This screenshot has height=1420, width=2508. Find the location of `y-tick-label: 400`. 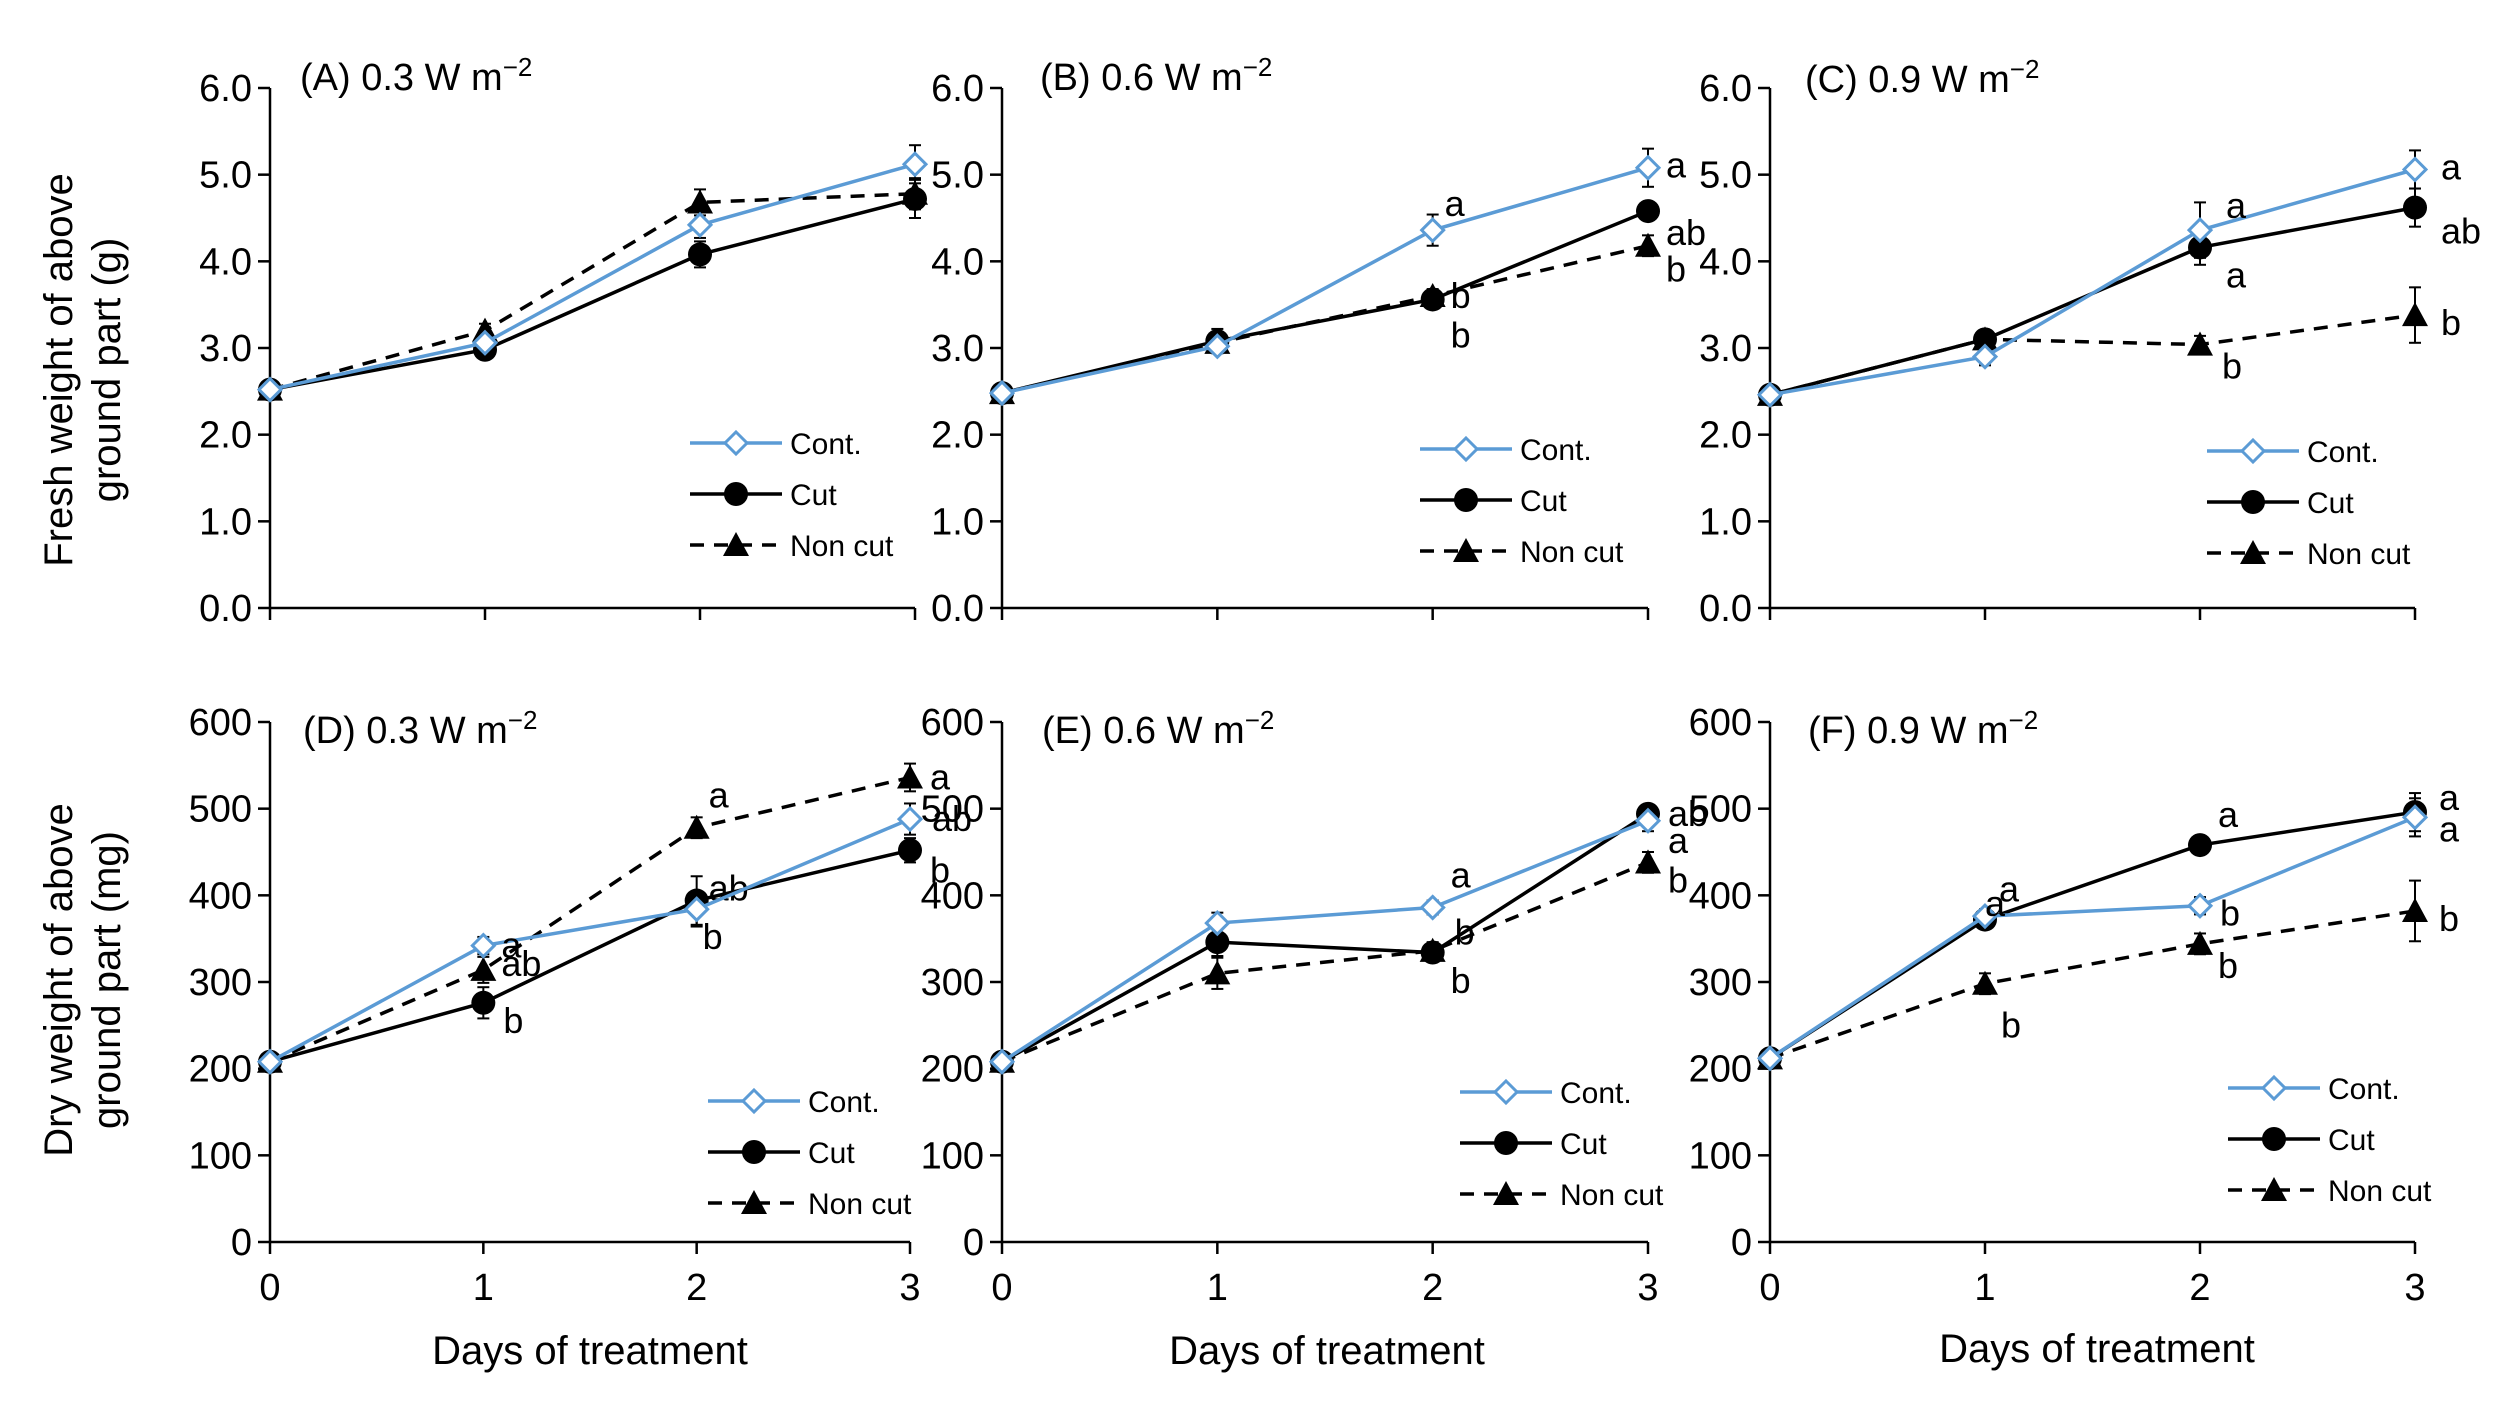

y-tick-label: 400 is located at coordinates (1720, 896).